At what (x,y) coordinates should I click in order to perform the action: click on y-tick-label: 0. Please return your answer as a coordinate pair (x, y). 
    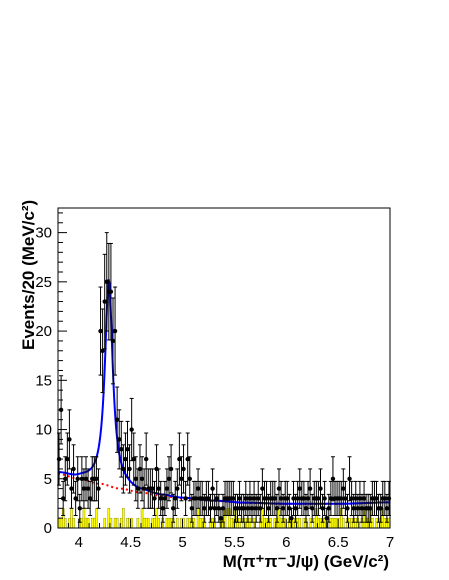
    Looking at the image, I should click on (48, 528).